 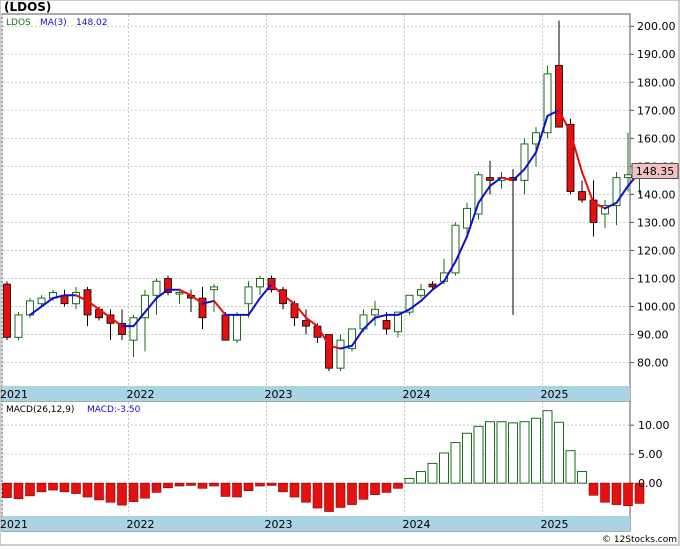 I want to click on last-price-value: 148.35, so click(x=655, y=171).